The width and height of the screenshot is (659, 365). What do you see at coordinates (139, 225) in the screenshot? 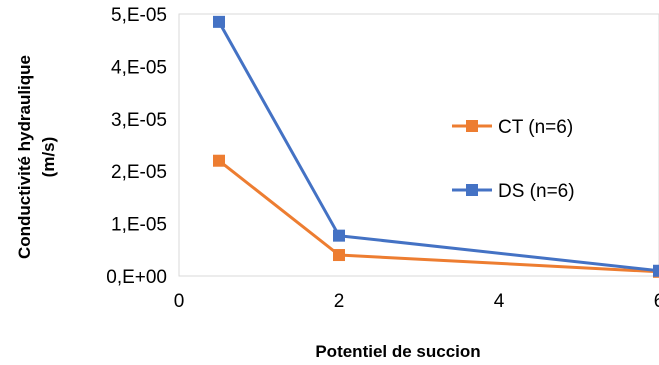
I see `y-tick-label: 1,E-05` at bounding box center [139, 225].